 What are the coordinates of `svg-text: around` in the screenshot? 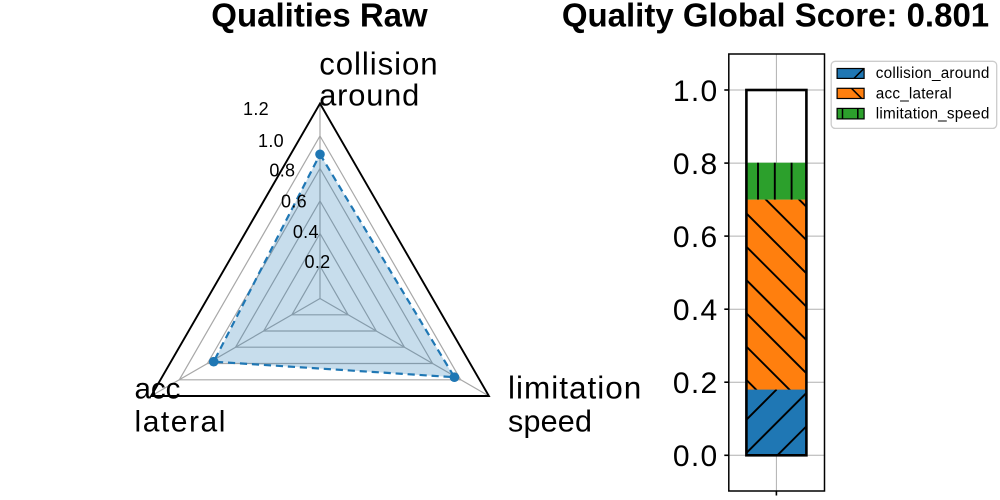 It's located at (369, 95).